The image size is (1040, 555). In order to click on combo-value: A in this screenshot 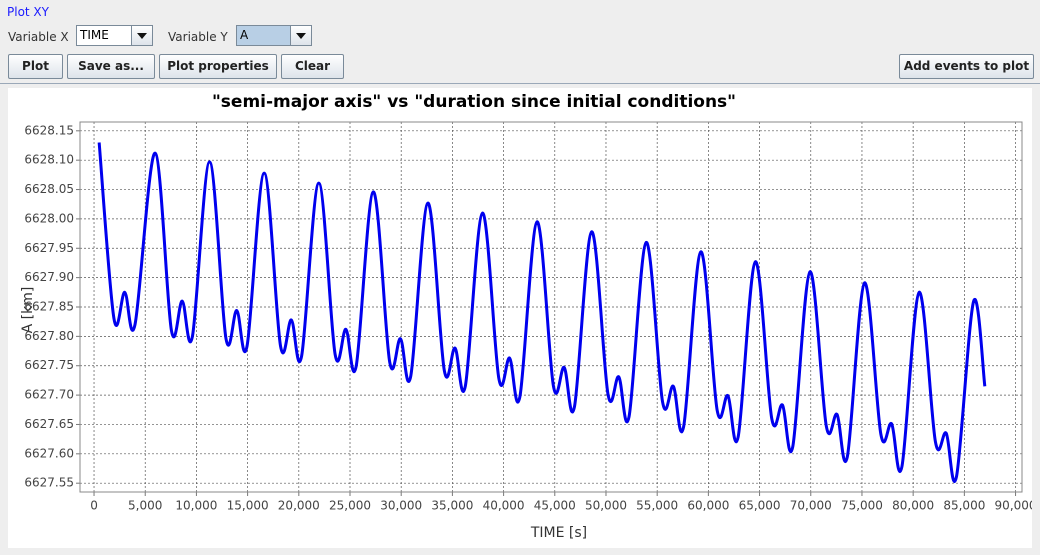, I will do `click(244, 35)`.